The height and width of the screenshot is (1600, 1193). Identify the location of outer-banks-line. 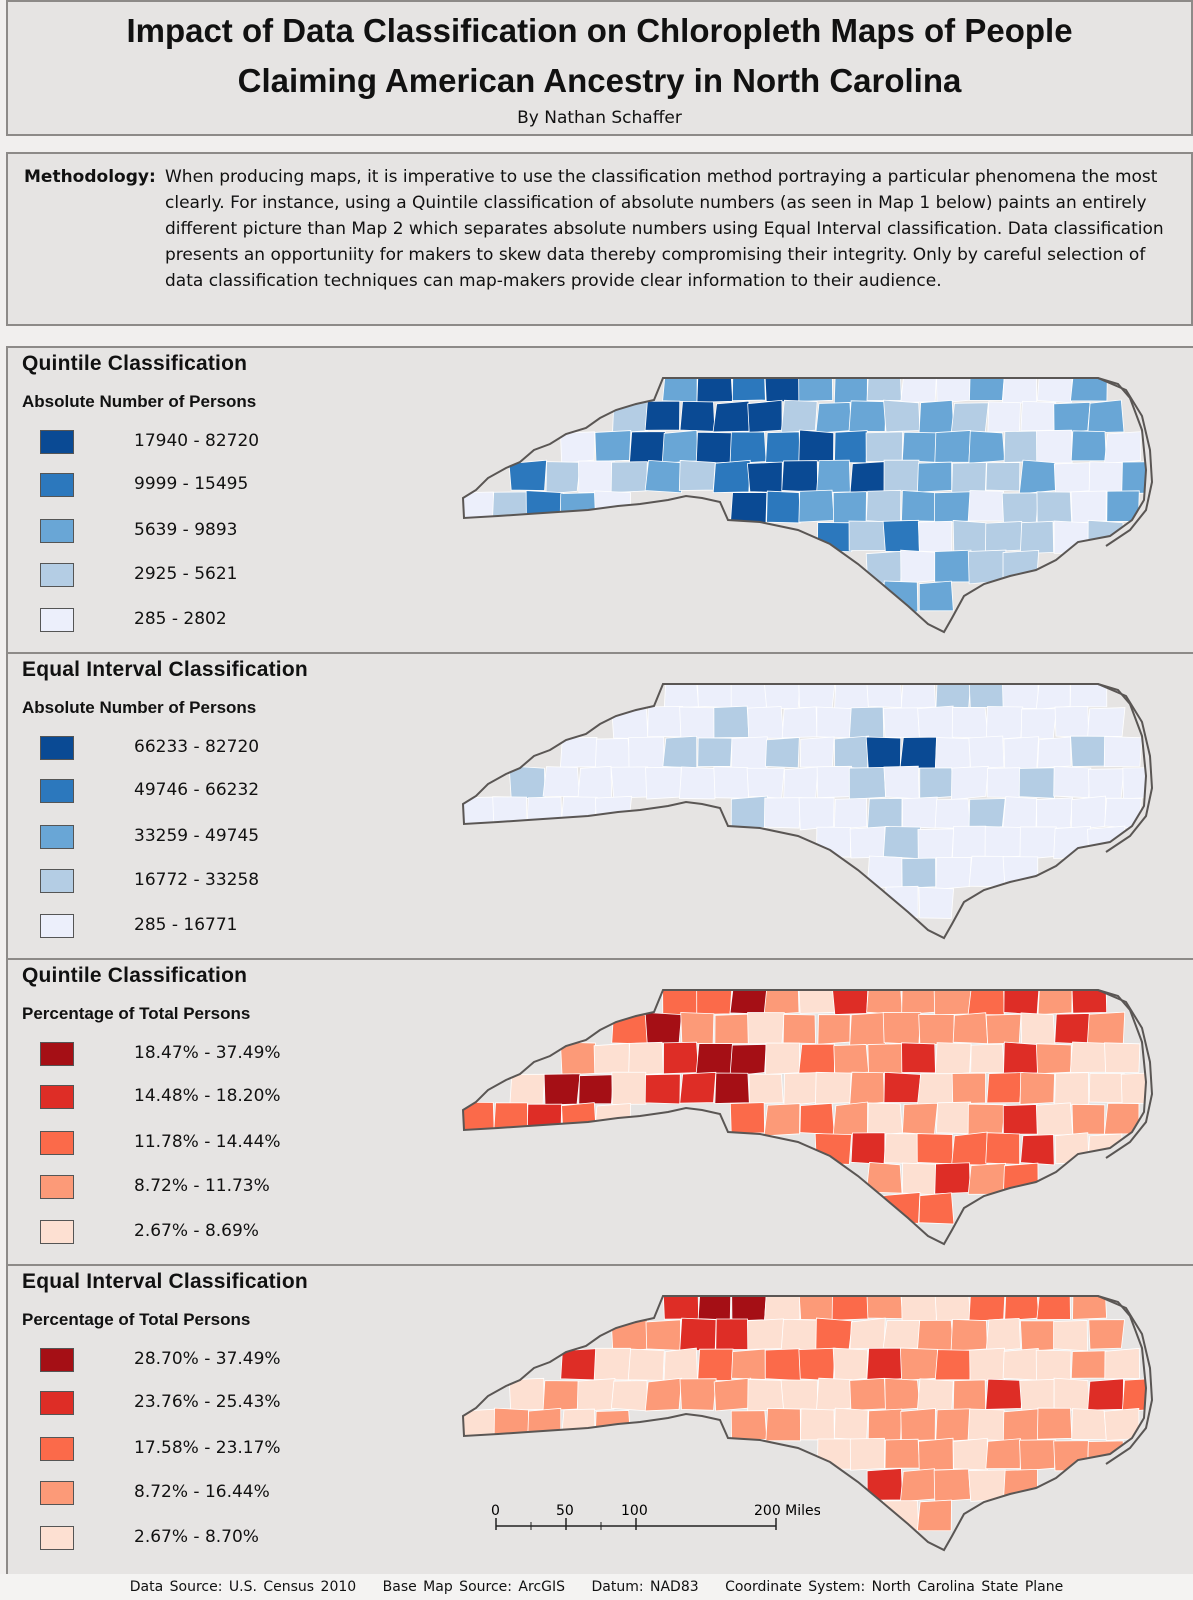
(1125, 768).